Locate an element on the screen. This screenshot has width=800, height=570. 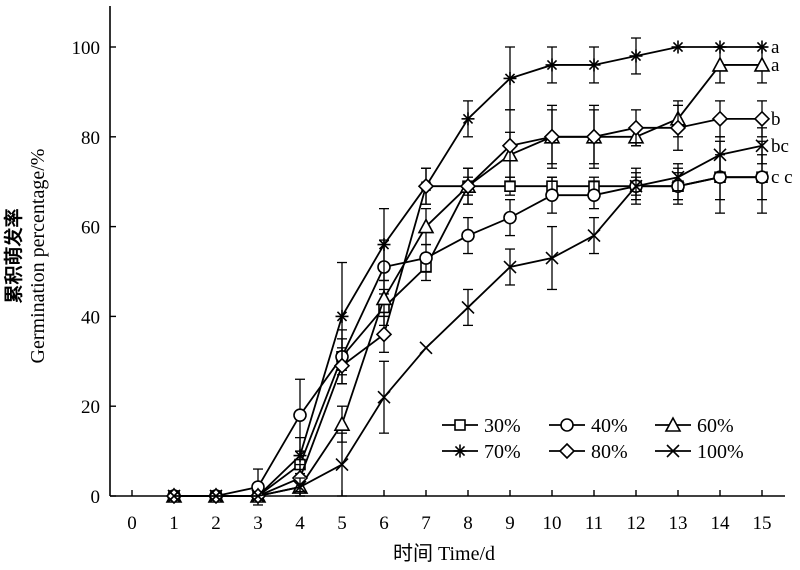
legend-item: 40% is located at coordinates (588, 426).